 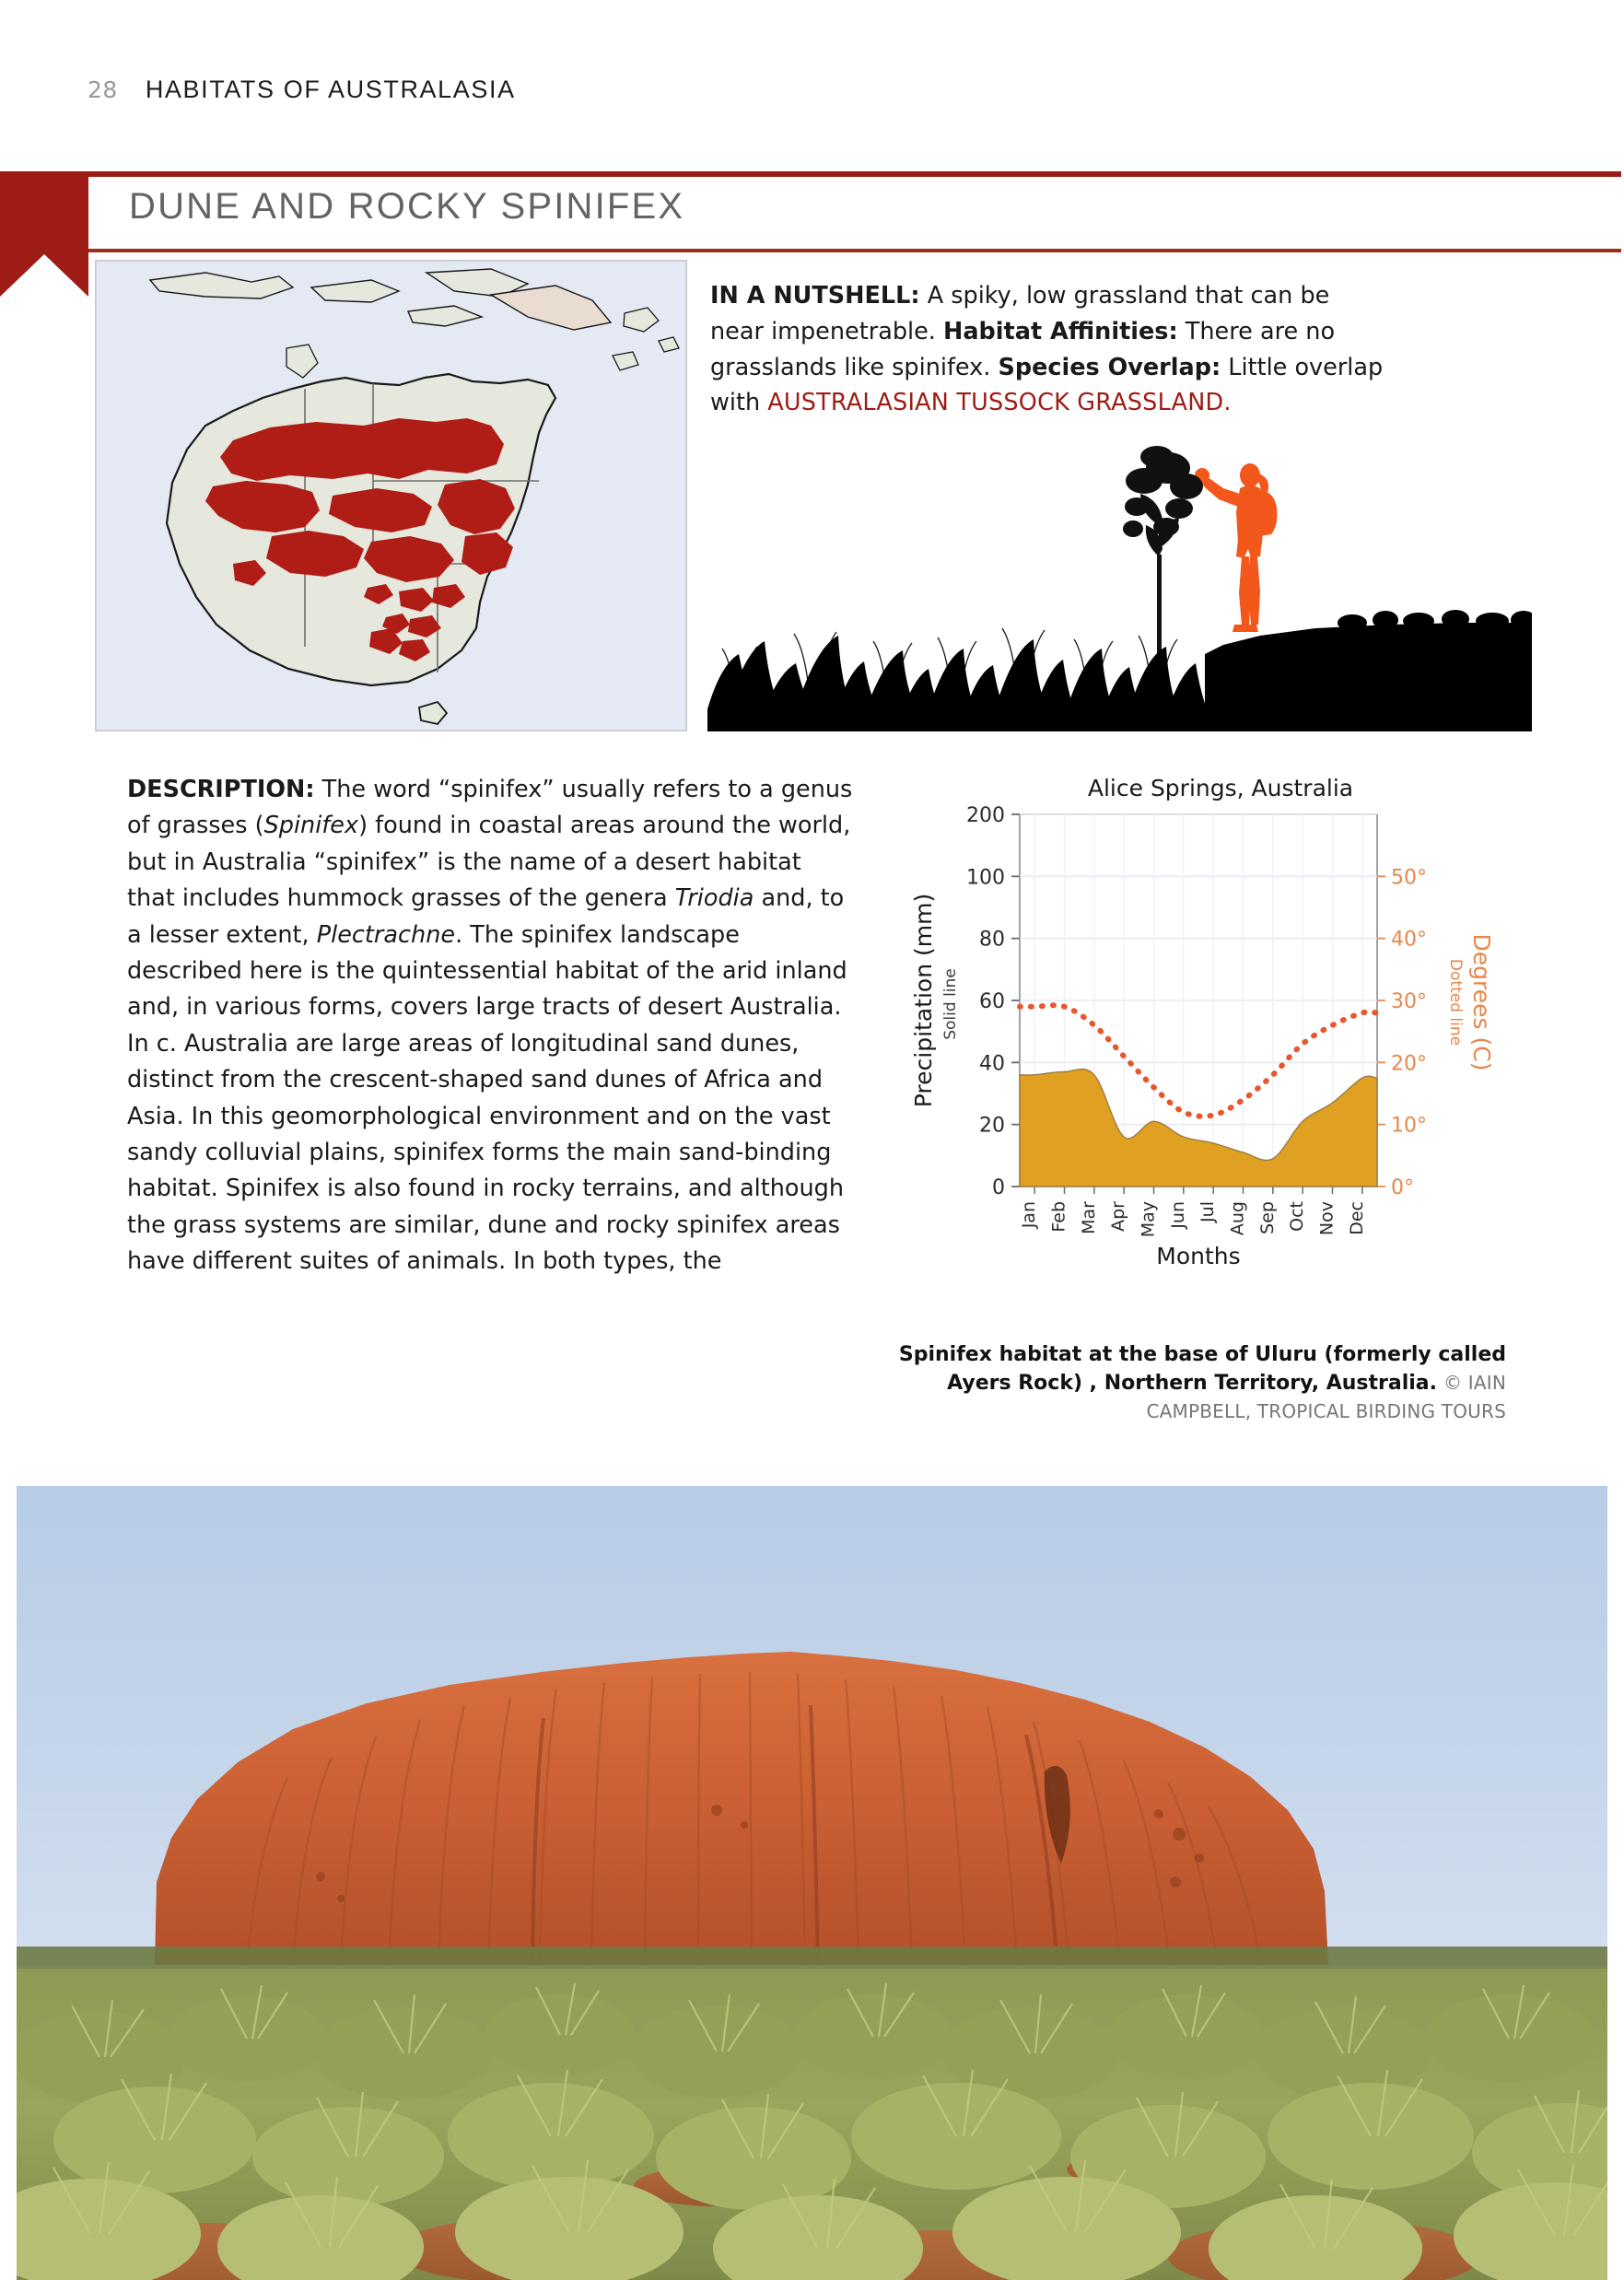 I want to click on svg-text: Jun, so click(x=1178, y=1215).